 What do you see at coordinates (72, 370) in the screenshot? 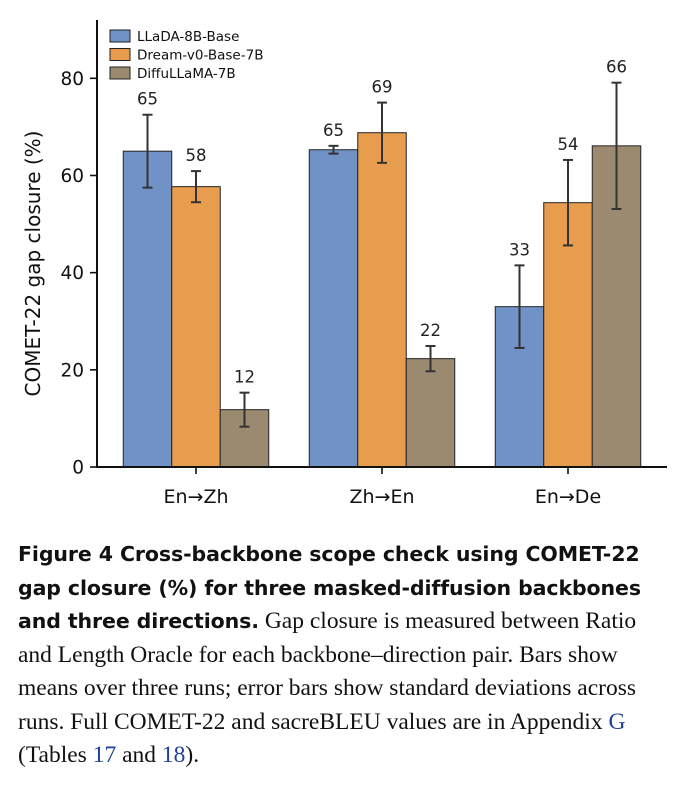
I see `y-tick-label: 20` at bounding box center [72, 370].